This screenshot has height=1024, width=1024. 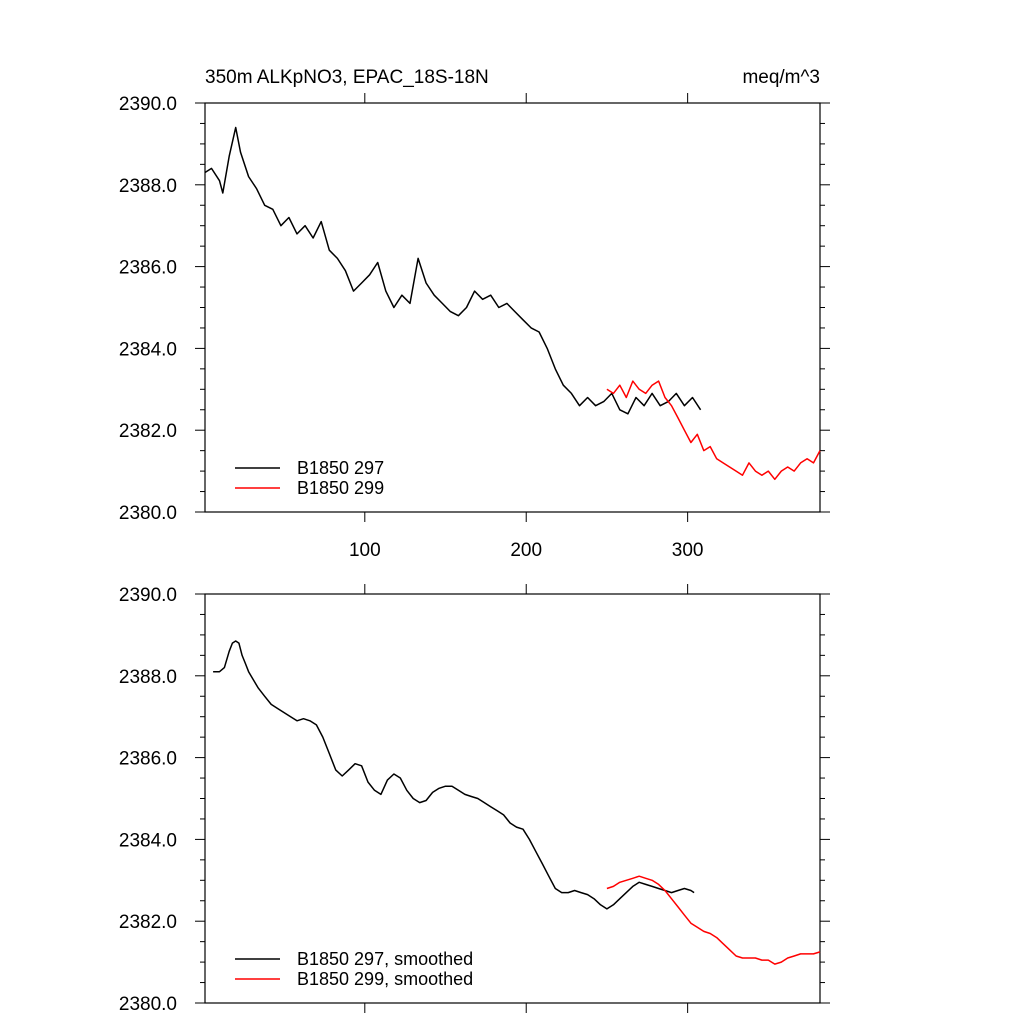 What do you see at coordinates (340, 488) in the screenshot?
I see `legend-label: B1850 299` at bounding box center [340, 488].